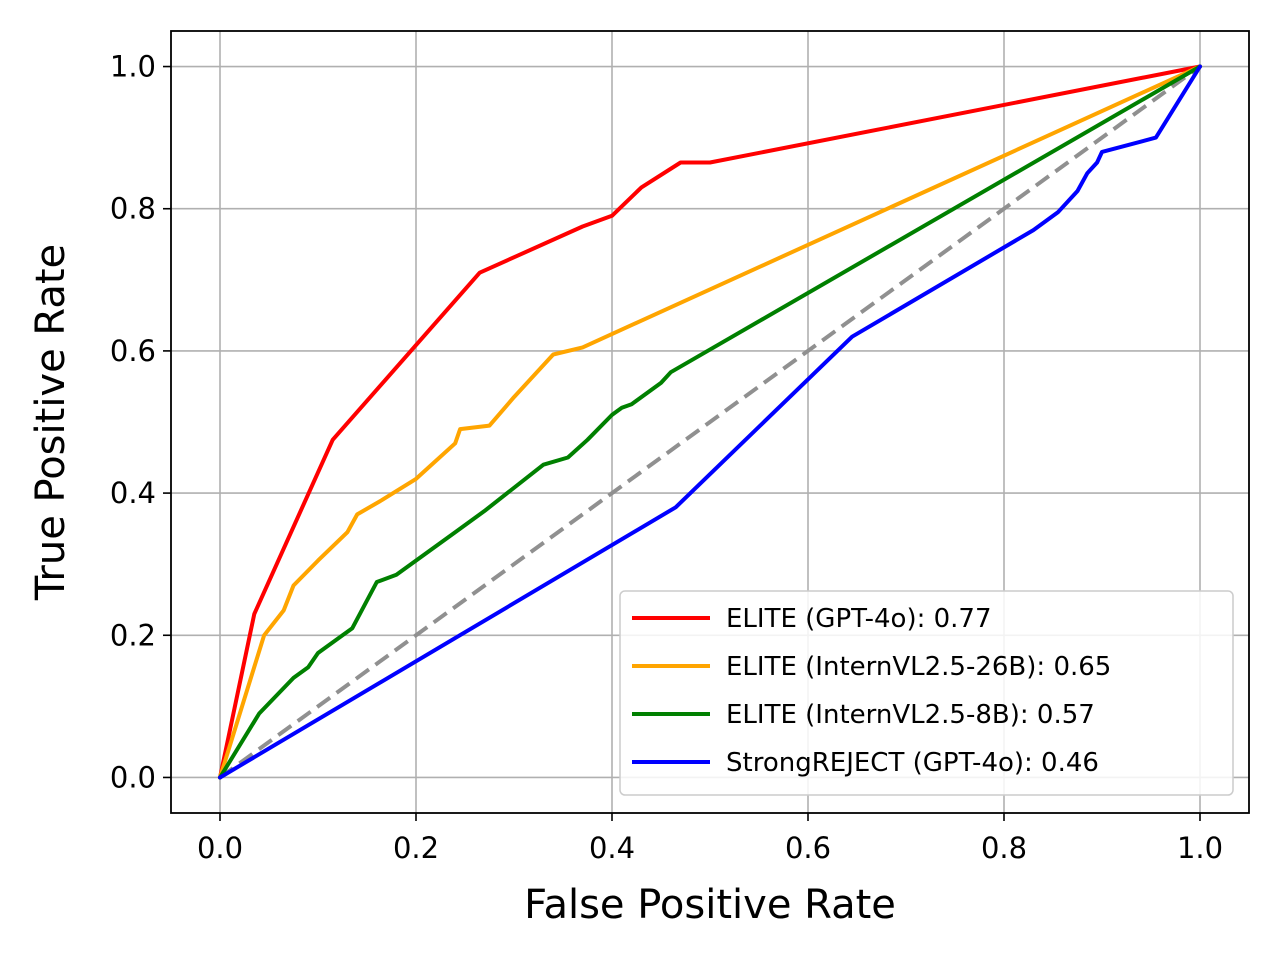 The width and height of the screenshot is (1280, 960). What do you see at coordinates (808, 848) in the screenshot?
I see `x-tick-label: 0.6` at bounding box center [808, 848].